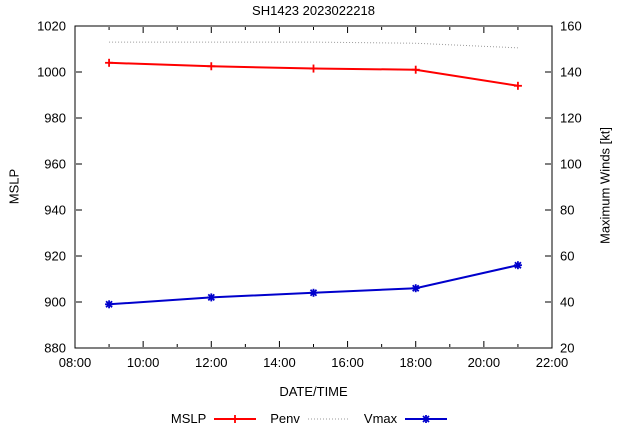  I want to click on y-left-tick-label: 880, so click(55, 348).